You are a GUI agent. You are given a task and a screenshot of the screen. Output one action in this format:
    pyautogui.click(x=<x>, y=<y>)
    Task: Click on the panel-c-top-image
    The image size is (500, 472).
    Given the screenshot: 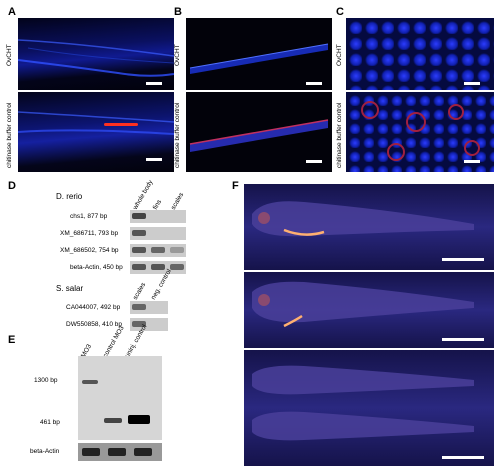 What is the action you would take?
    pyautogui.click(x=420, y=54)
    